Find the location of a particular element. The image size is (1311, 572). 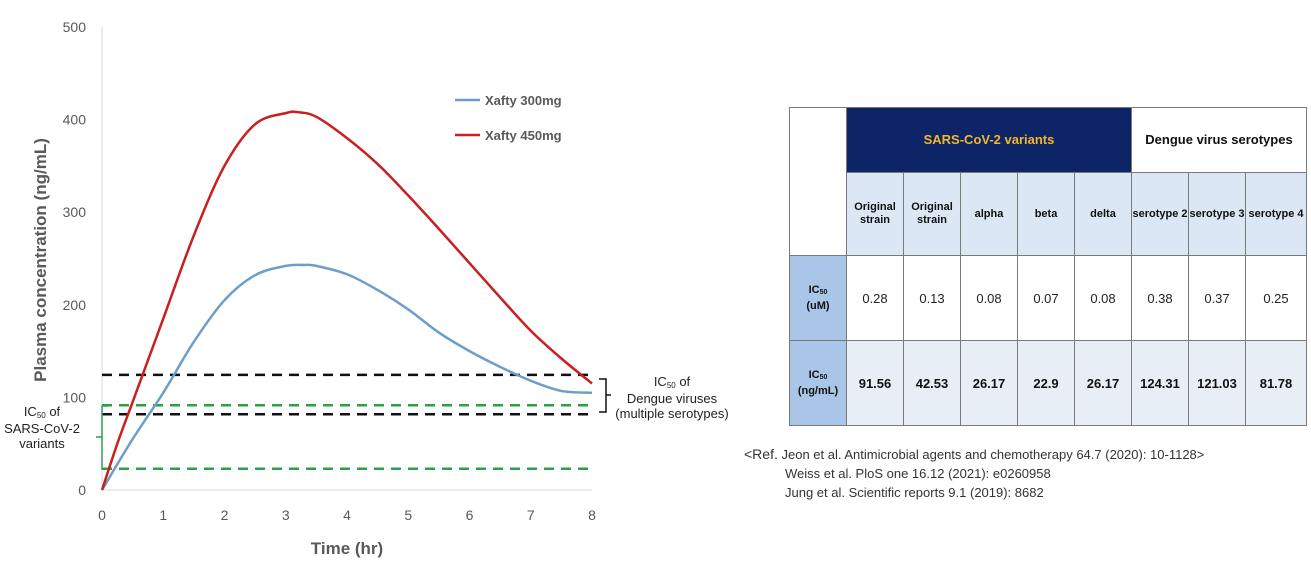

dengue-ic50-subscript: 50 is located at coordinates (671, 385).